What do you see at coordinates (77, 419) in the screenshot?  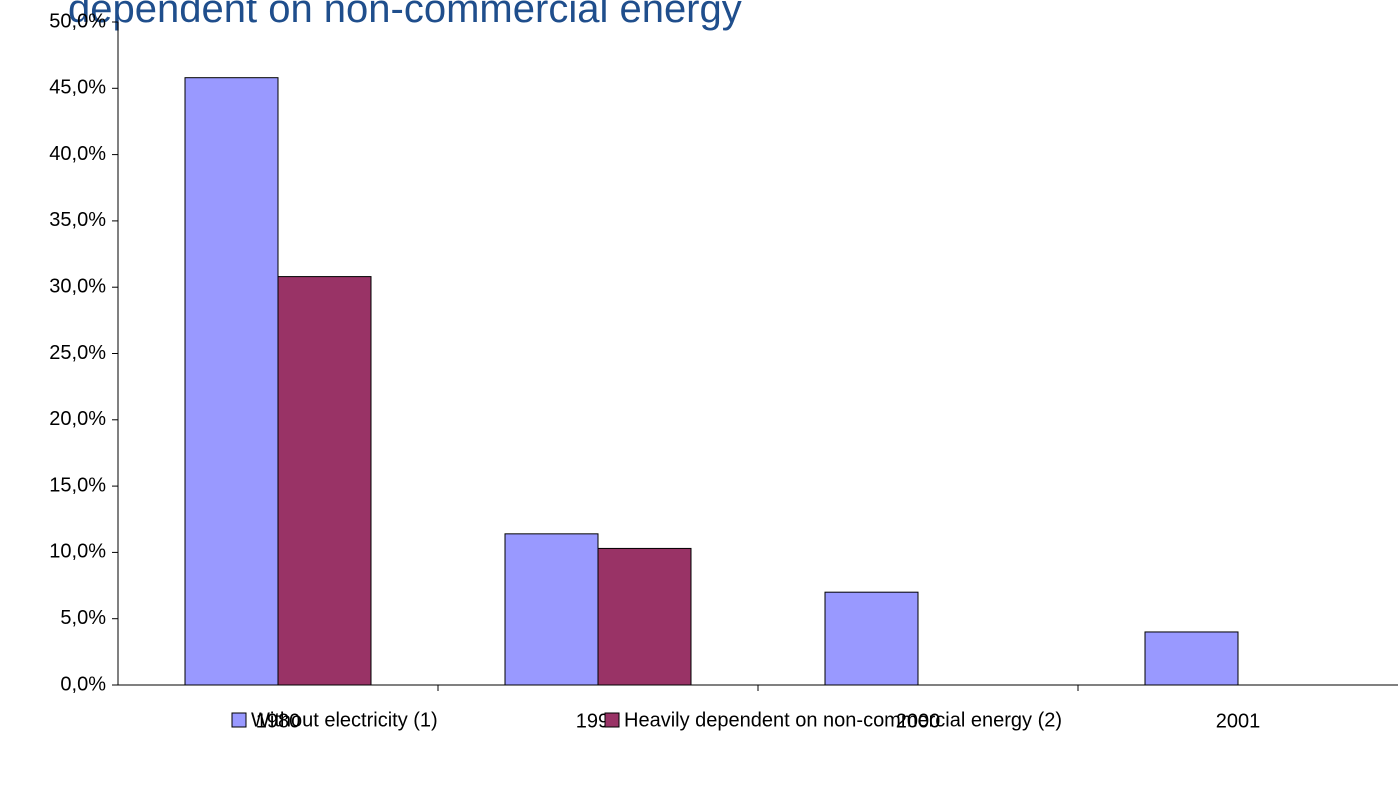 I see `y-tick-label: 20,0%` at bounding box center [77, 419].